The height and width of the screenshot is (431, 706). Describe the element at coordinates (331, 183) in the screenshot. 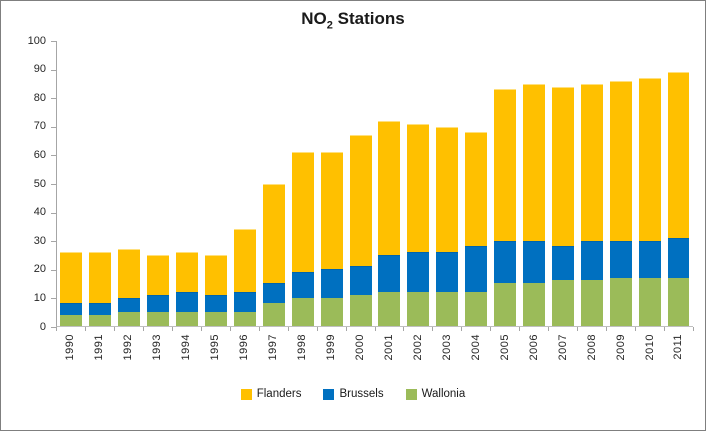

I see `bar-1999` at that location.